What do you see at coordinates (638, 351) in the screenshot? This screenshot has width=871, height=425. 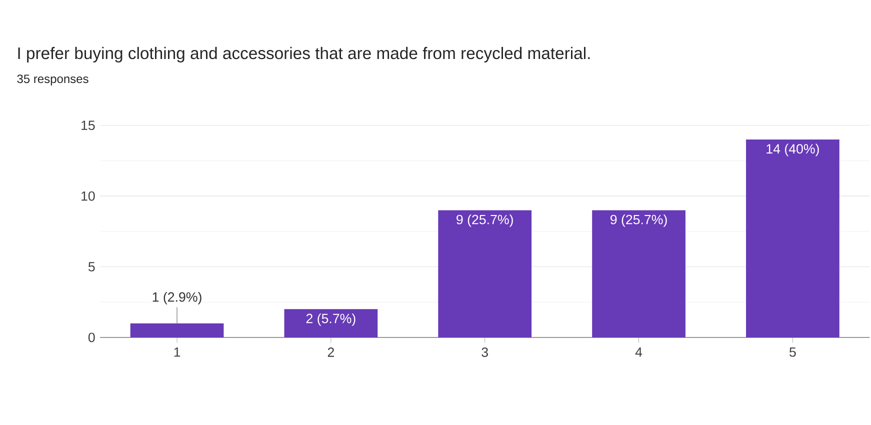 I see `x-tick-label: 4` at bounding box center [638, 351].